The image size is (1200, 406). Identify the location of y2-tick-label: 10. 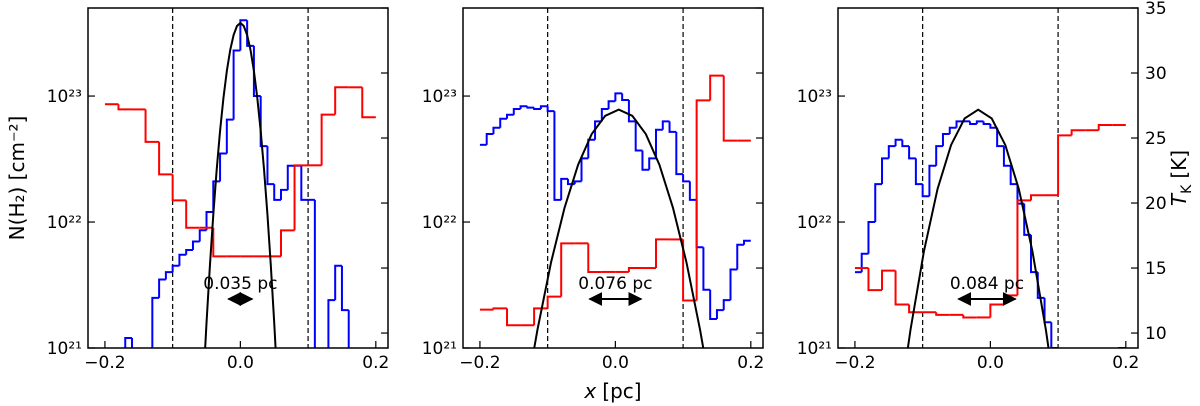
(1156, 334).